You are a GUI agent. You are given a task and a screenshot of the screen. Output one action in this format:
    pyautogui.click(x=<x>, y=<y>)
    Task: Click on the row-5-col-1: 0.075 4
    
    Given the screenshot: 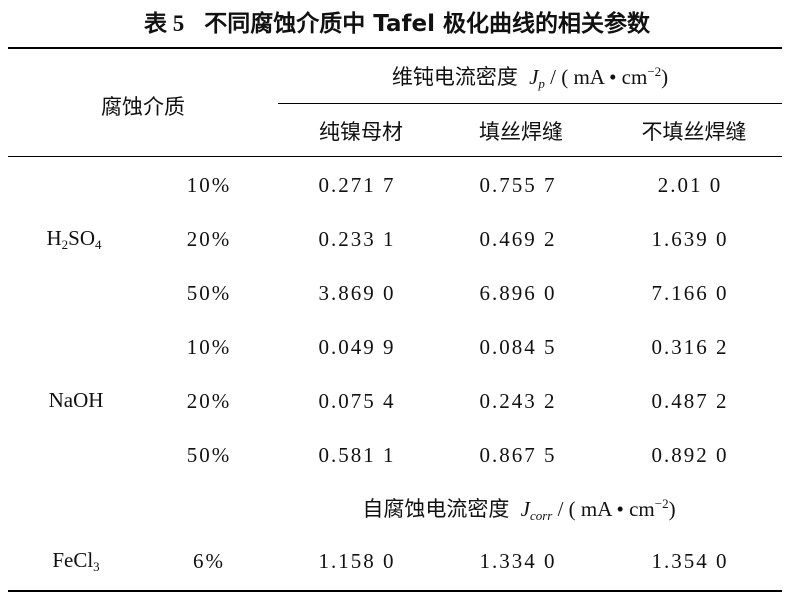 What is the action you would take?
    pyautogui.click(x=357, y=401)
    